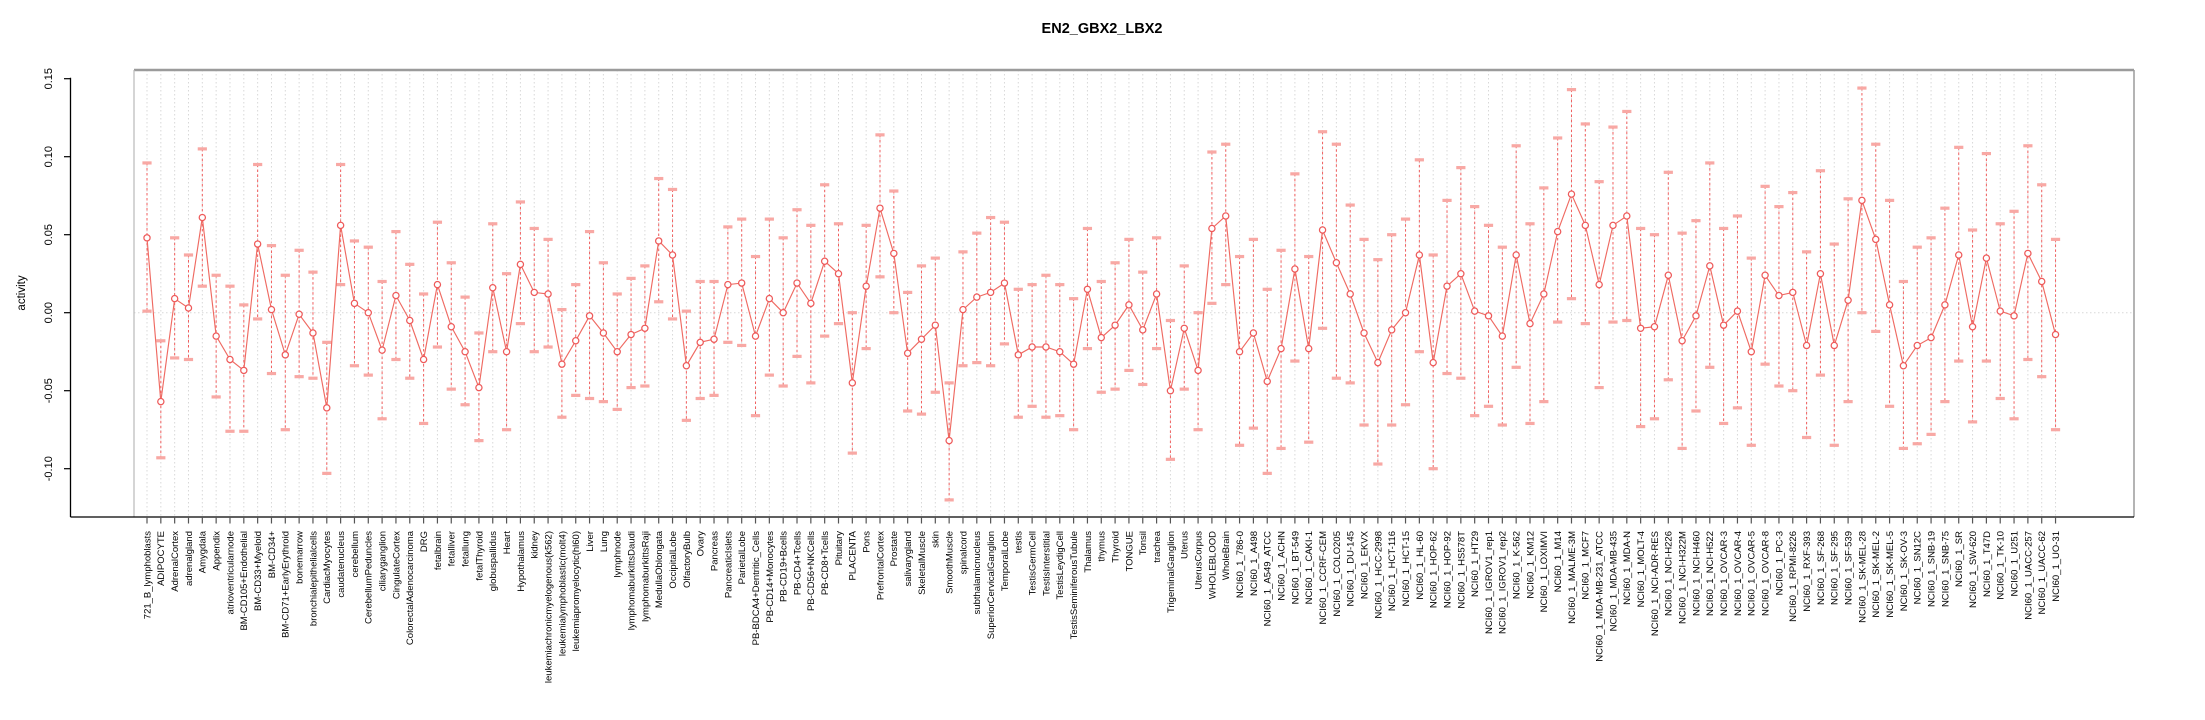 This screenshot has height=720, width=2205. What do you see at coordinates (1060, 565) in the screenshot?
I see `x-tick-label: TestisLeydigCell` at bounding box center [1060, 565].